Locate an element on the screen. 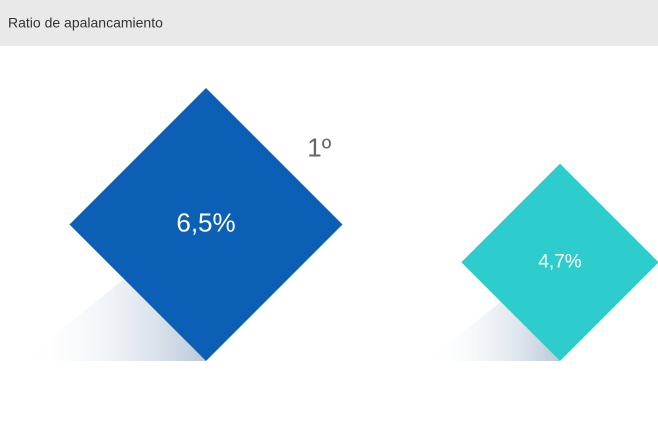 The image size is (658, 448). rank-label: 1º is located at coordinates (319, 147).